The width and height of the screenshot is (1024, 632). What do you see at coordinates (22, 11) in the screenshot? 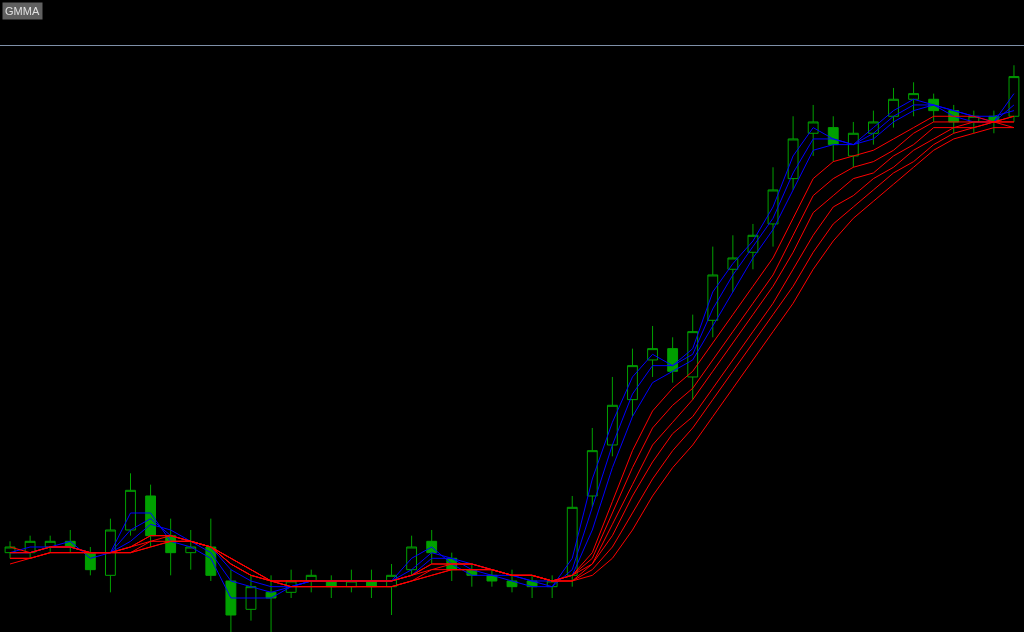
I see `chart-title: GMMA` at bounding box center [22, 11].